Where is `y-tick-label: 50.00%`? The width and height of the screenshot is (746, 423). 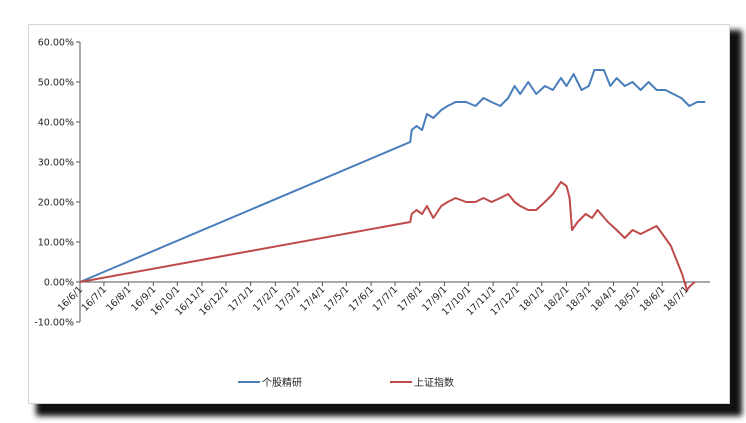
y-tick-label: 50.00% is located at coordinates (56, 83).